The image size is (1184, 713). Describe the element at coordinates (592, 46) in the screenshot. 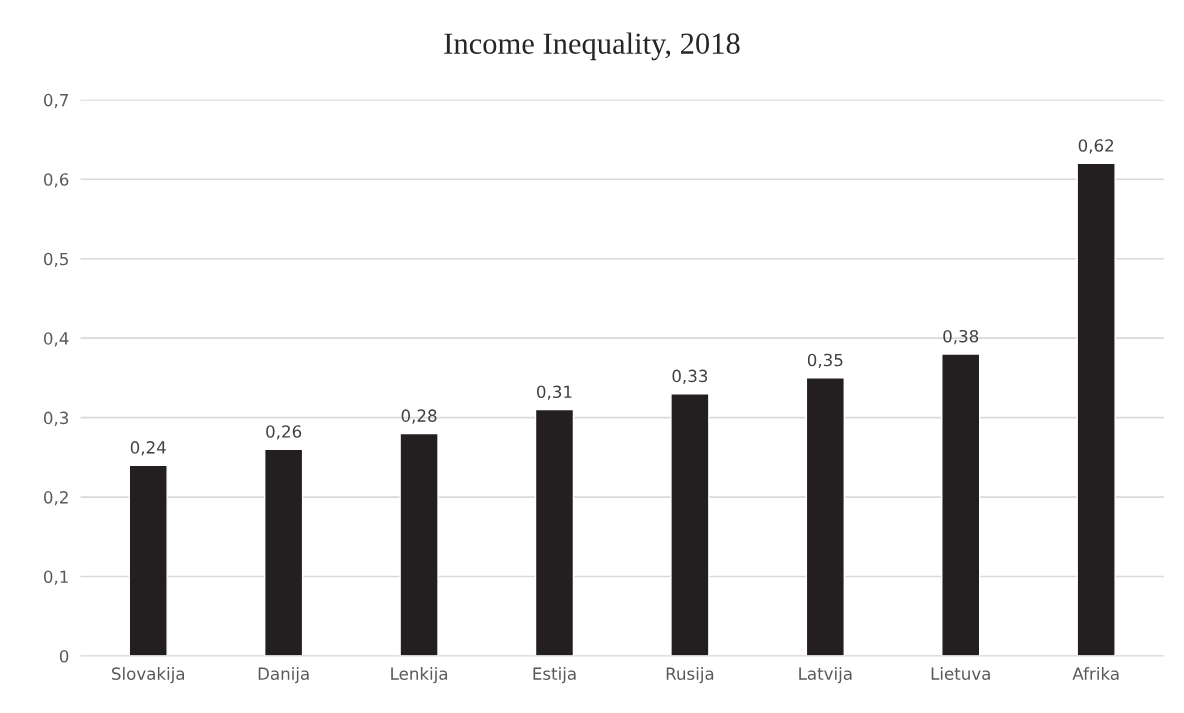

I see `chart-title: Income Inequality, 2018` at that location.